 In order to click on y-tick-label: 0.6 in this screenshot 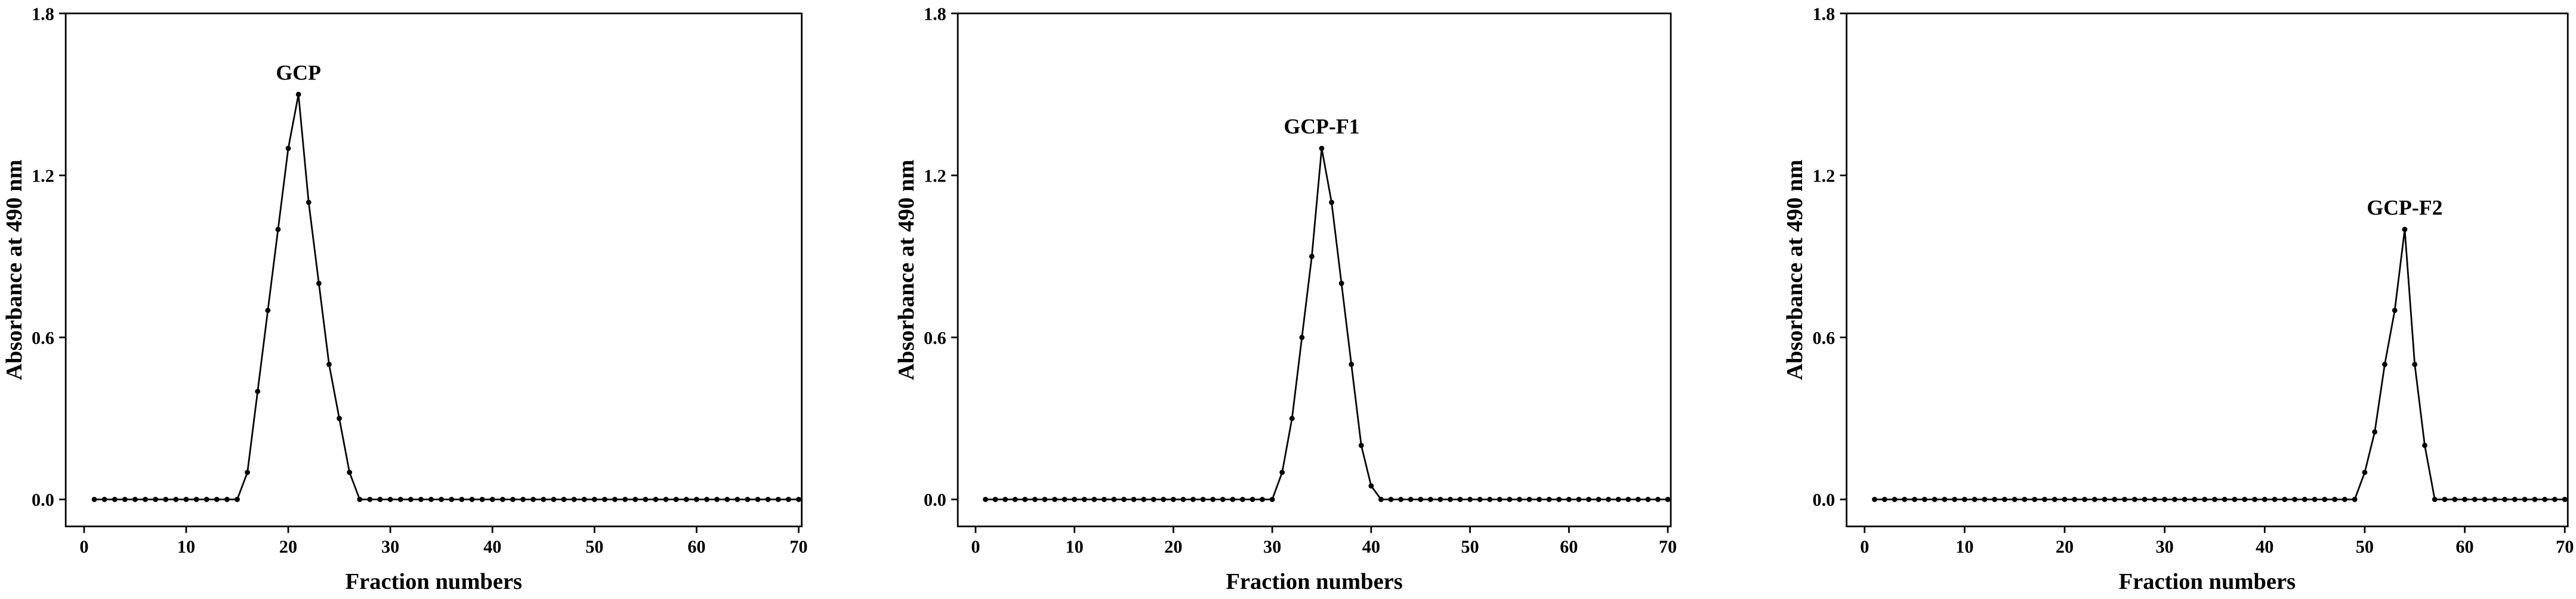, I will do `click(1823, 338)`.